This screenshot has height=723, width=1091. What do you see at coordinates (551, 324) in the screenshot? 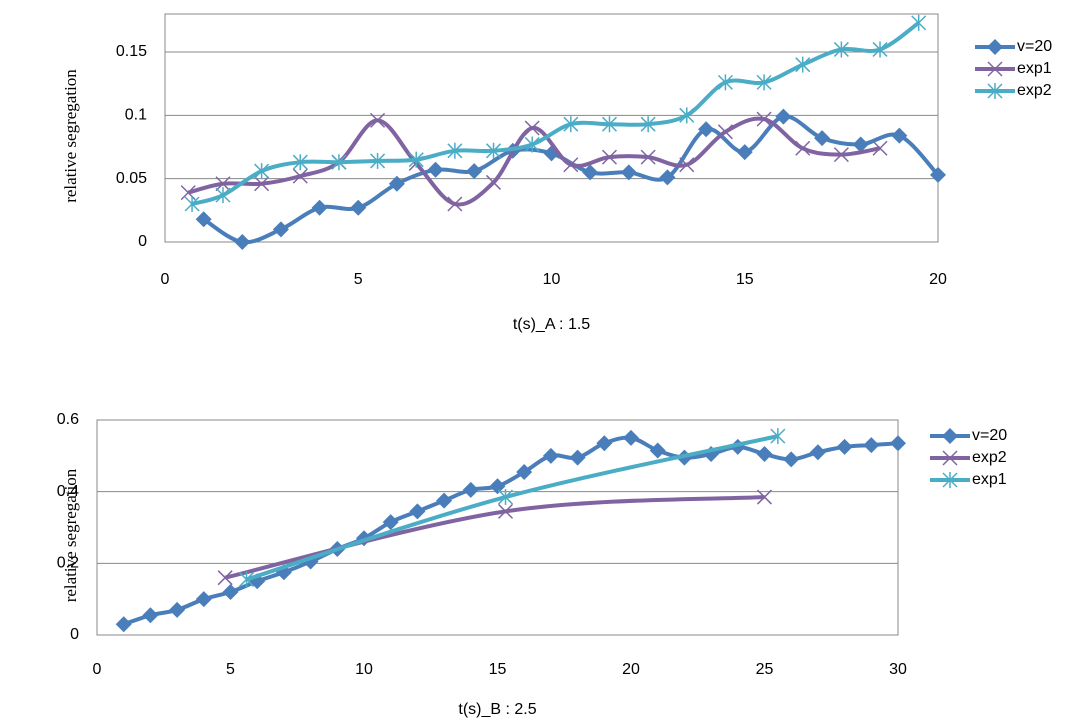
I see `x-axis-title: t(s)_A : 1.5` at bounding box center [551, 324].